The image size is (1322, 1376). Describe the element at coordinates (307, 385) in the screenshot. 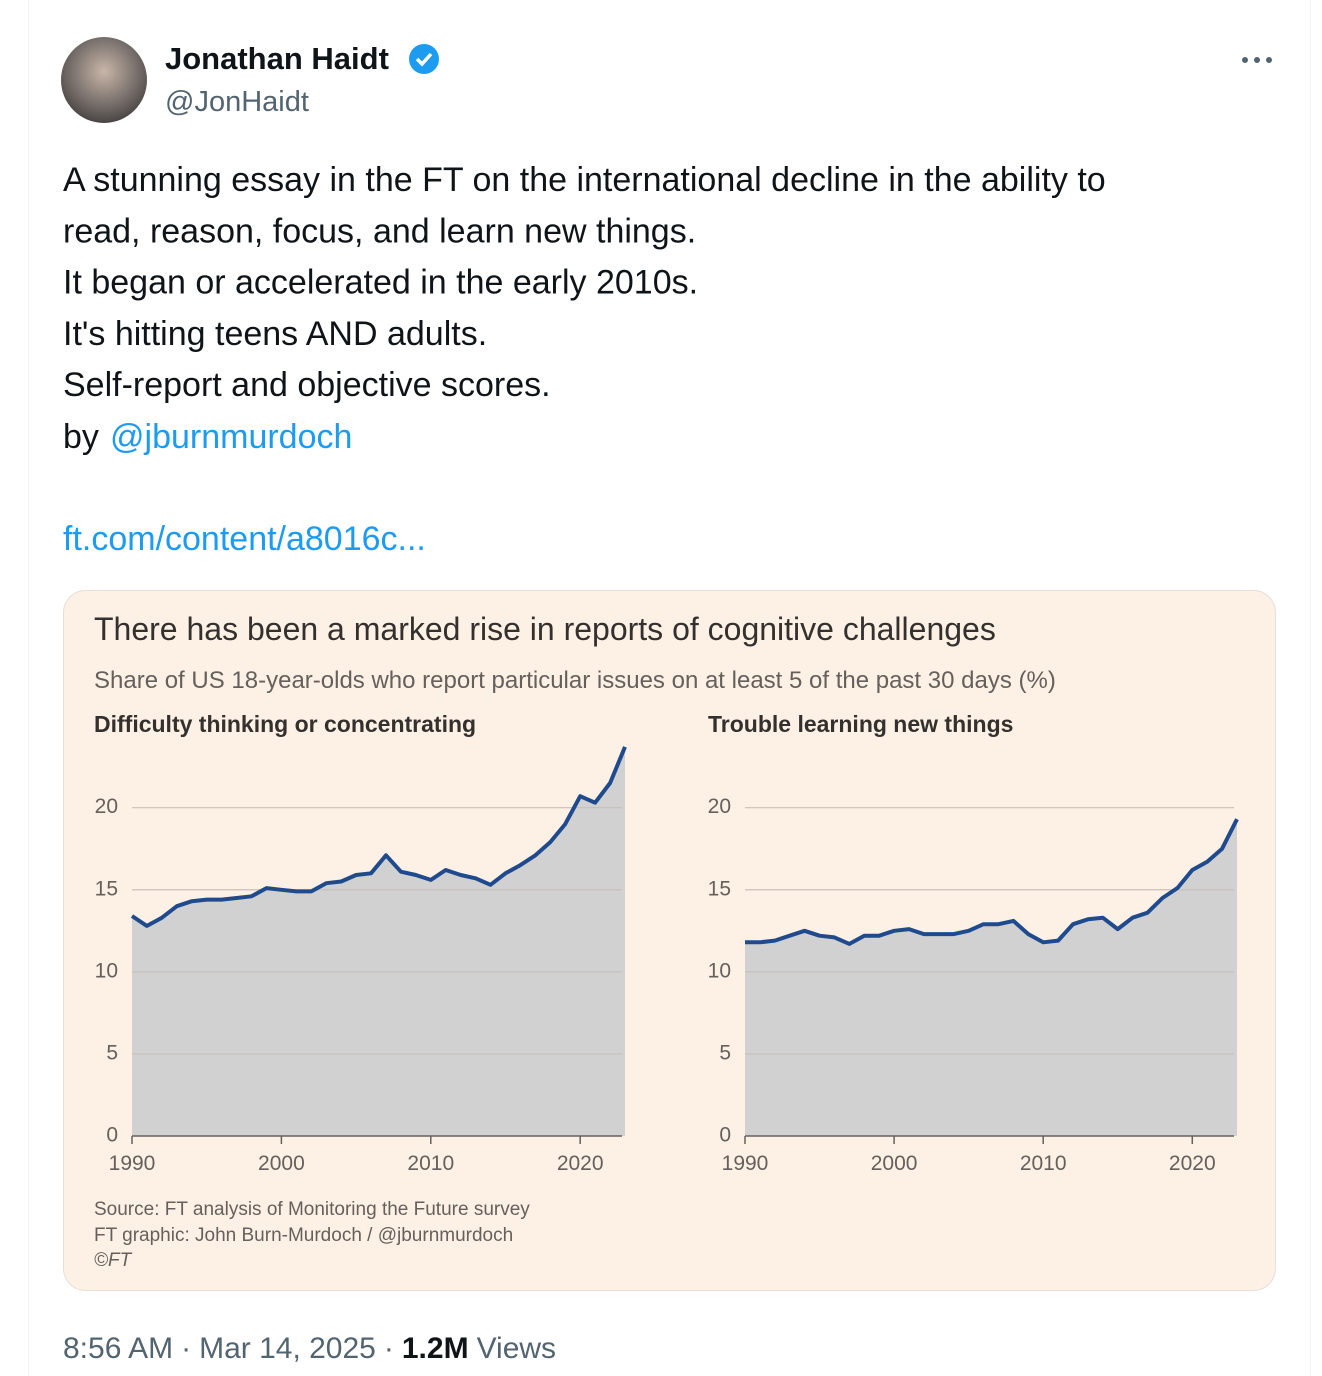

I see `tweet-text: Self-report and objective scores.` at that location.